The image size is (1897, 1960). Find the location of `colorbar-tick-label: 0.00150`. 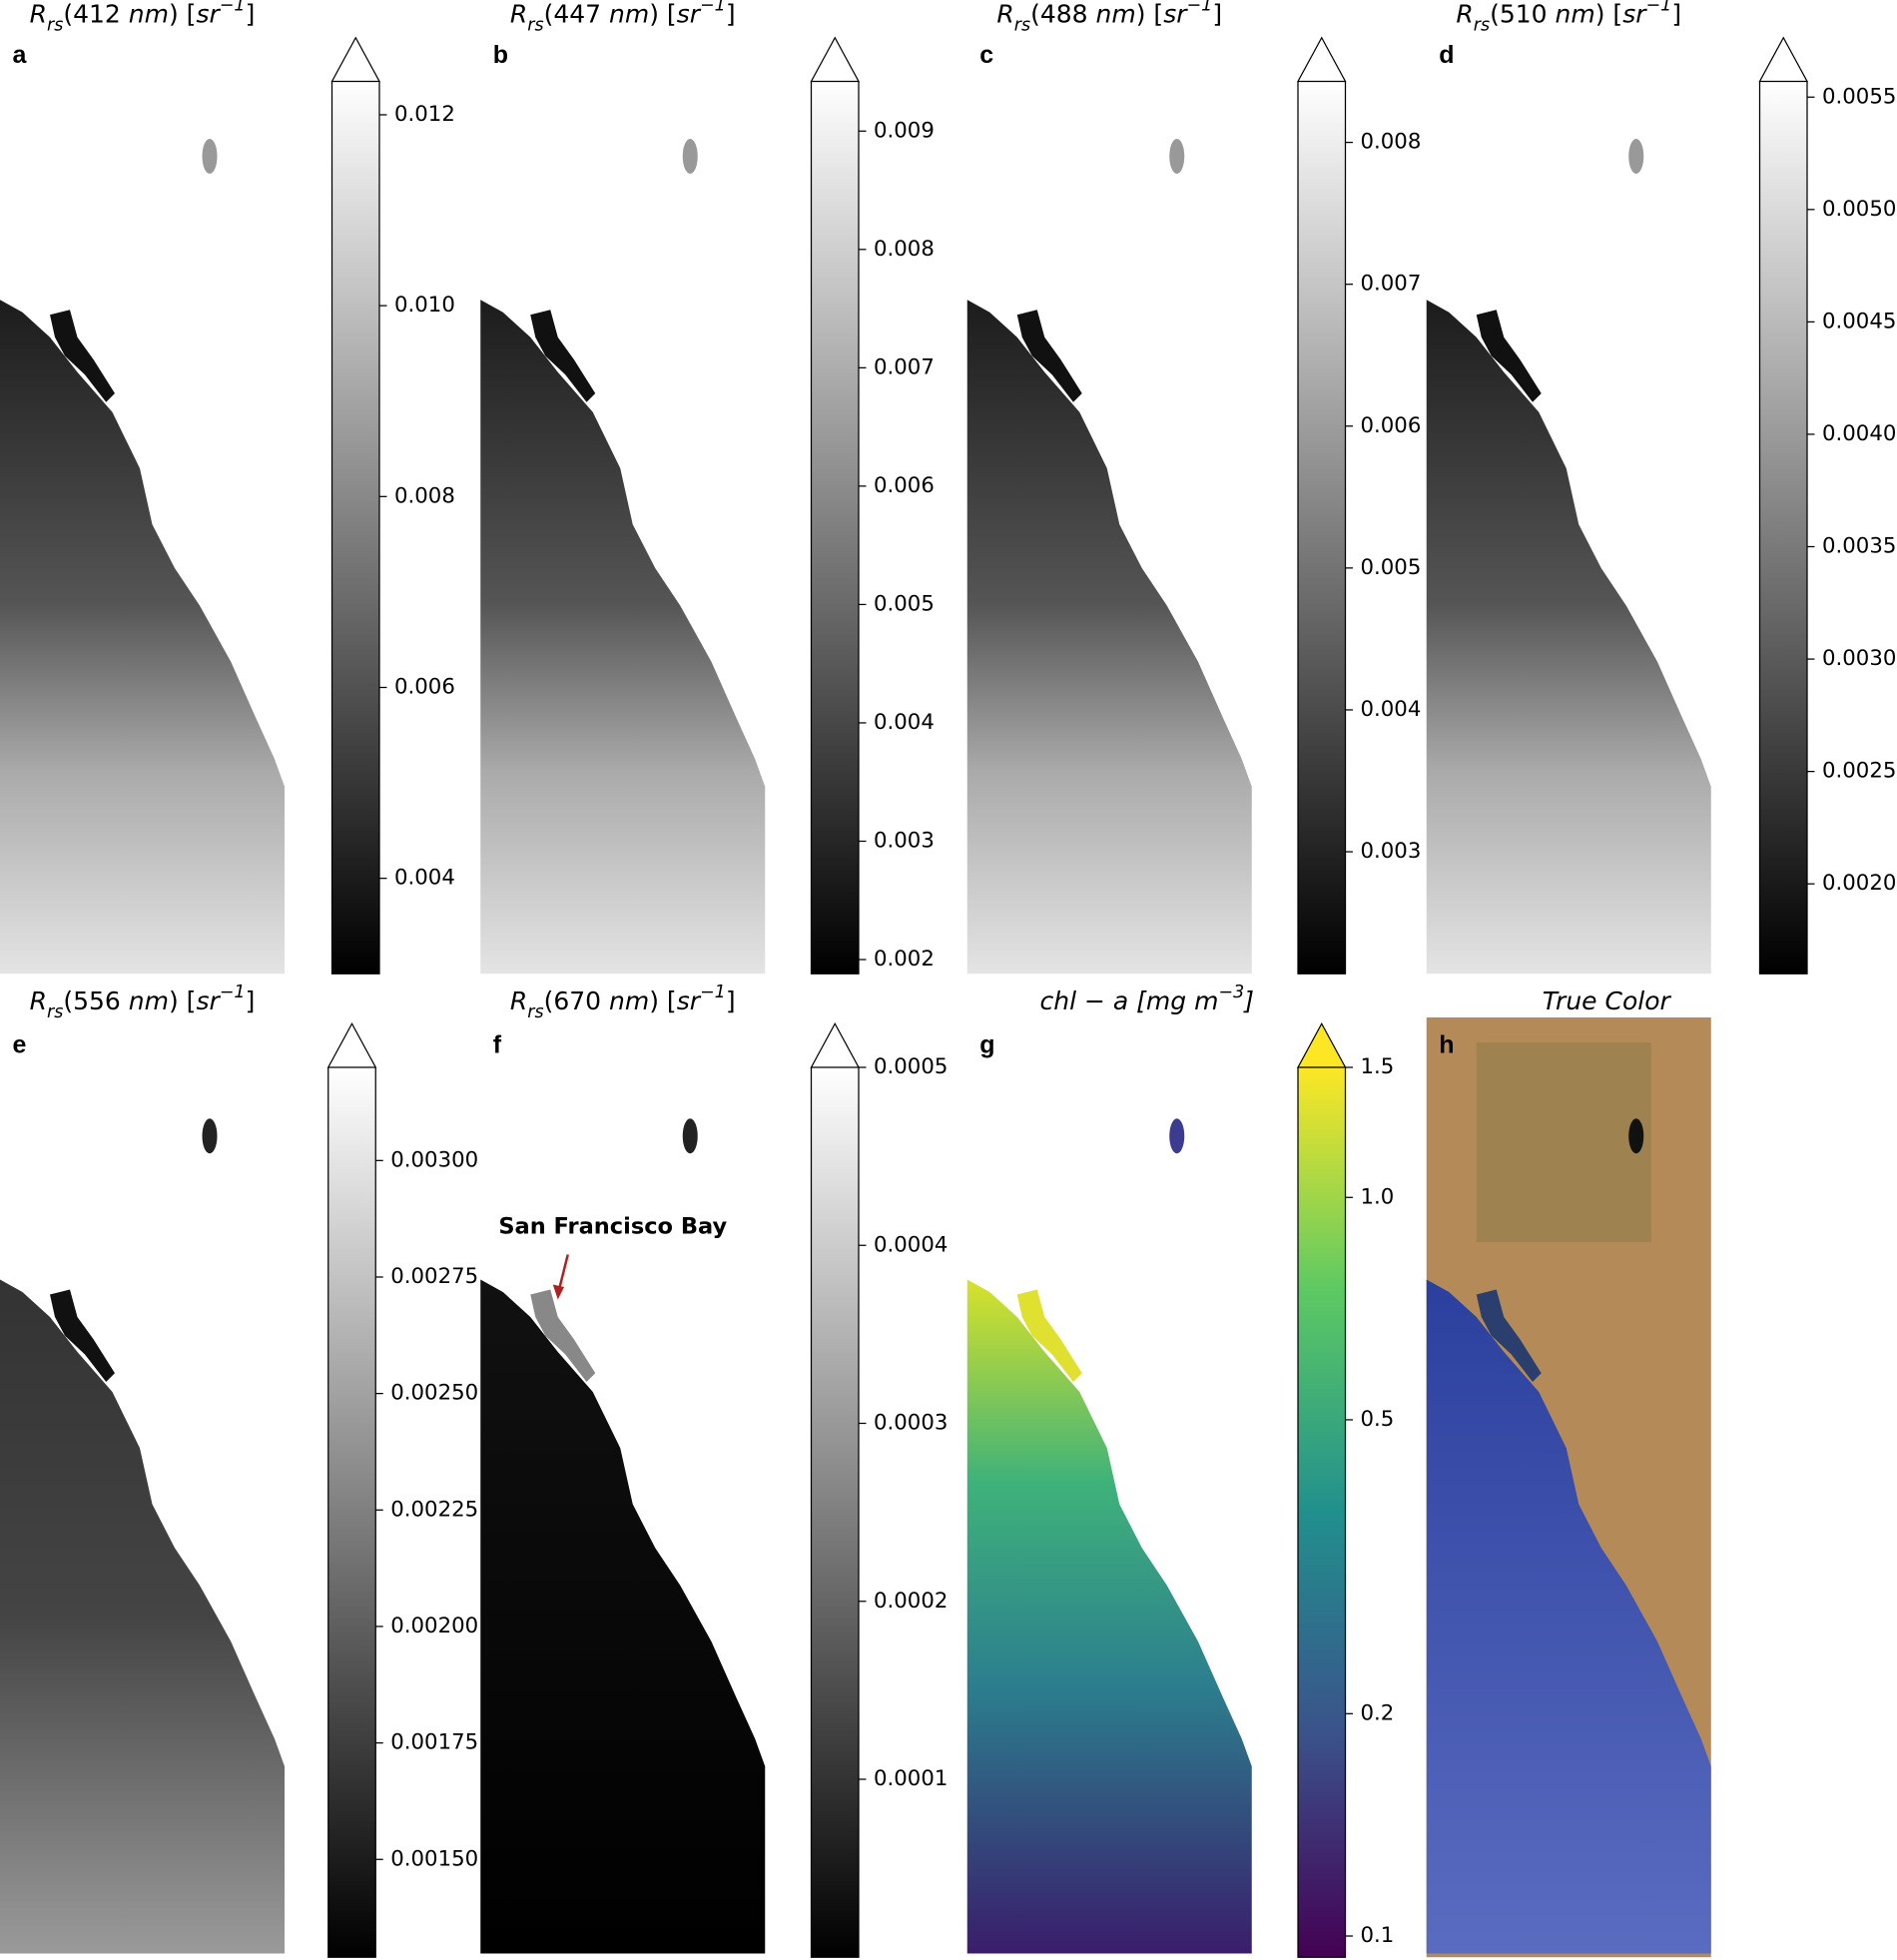

colorbar-tick-label: 0.00150 is located at coordinates (434, 1858).